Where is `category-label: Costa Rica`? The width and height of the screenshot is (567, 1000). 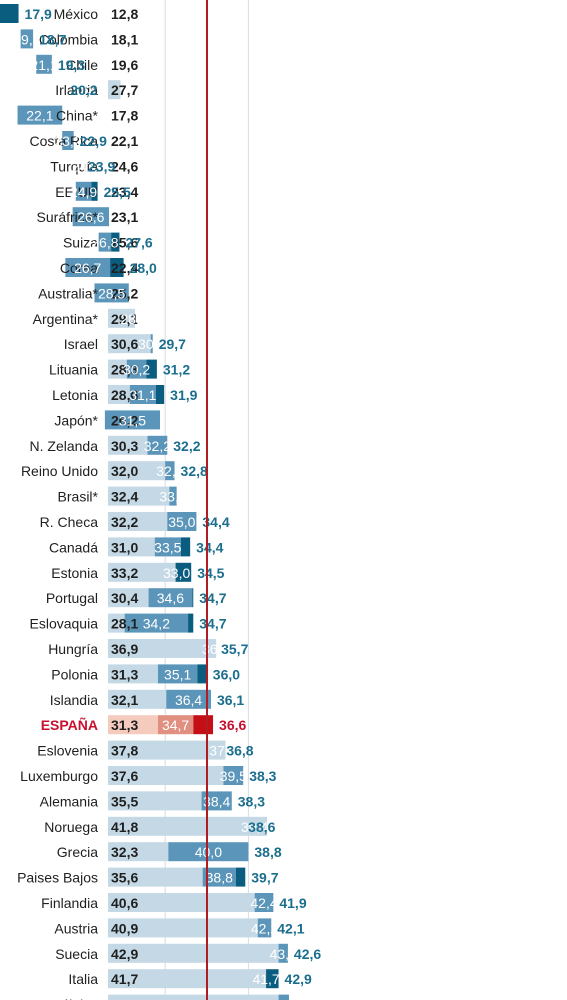 category-label: Costa Rica is located at coordinates (64, 141).